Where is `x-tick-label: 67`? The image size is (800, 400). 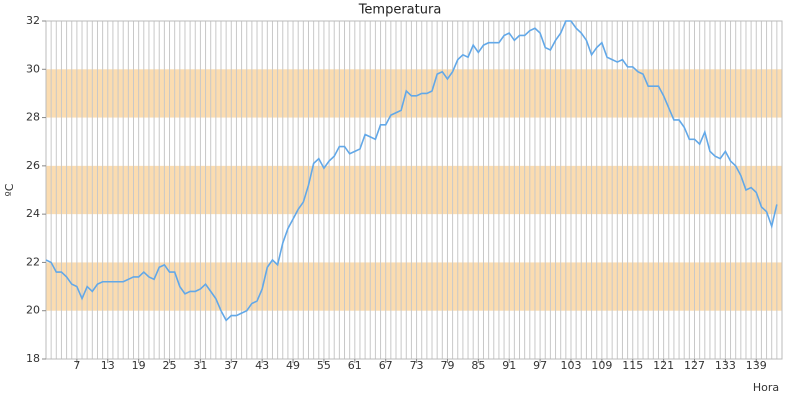
x-tick-label: 67 is located at coordinates (386, 365).